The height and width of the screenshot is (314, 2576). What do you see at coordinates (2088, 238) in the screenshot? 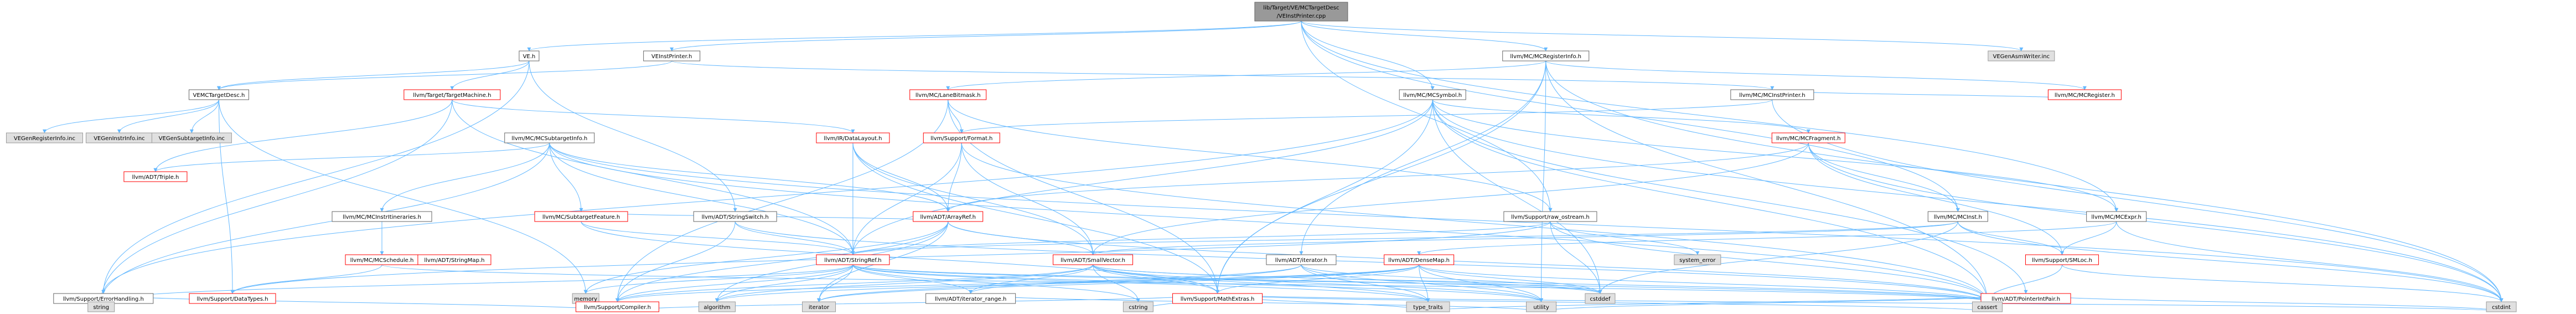
I see `edge-mcexpr-to-smloc` at bounding box center [2088, 238].